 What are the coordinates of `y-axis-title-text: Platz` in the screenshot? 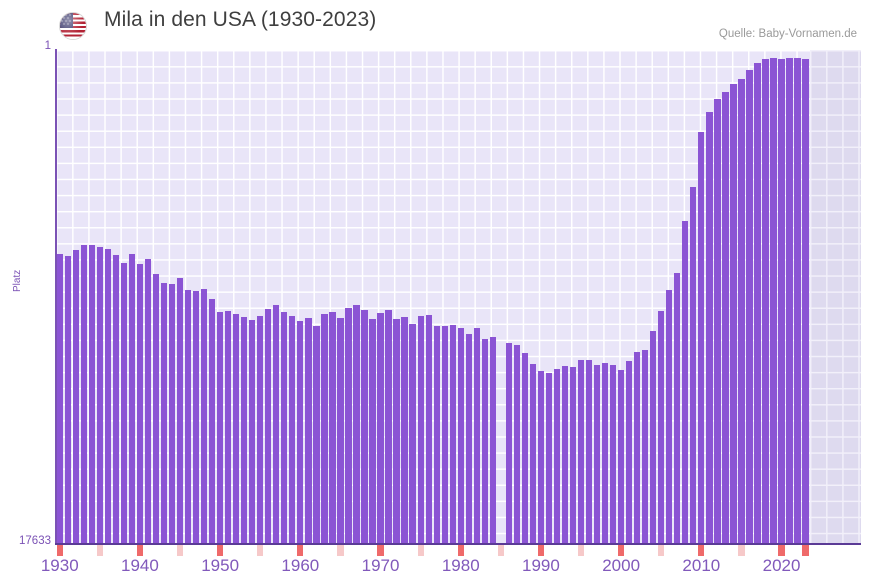 It's located at (17, 280).